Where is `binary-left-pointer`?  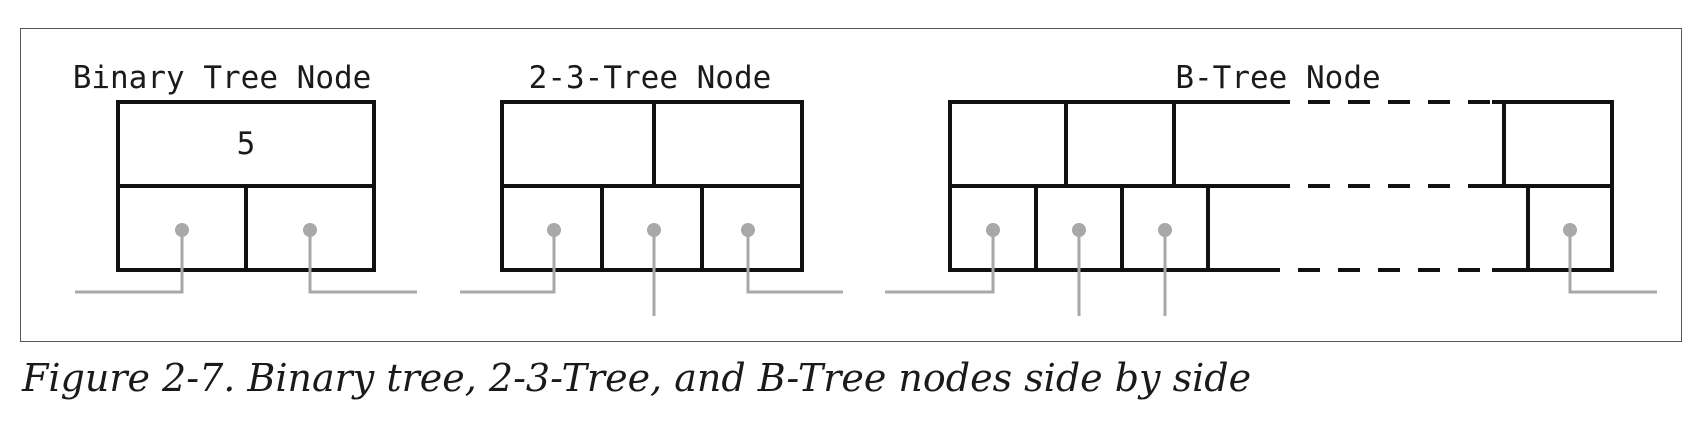
binary-left-pointer is located at coordinates (132, 258).